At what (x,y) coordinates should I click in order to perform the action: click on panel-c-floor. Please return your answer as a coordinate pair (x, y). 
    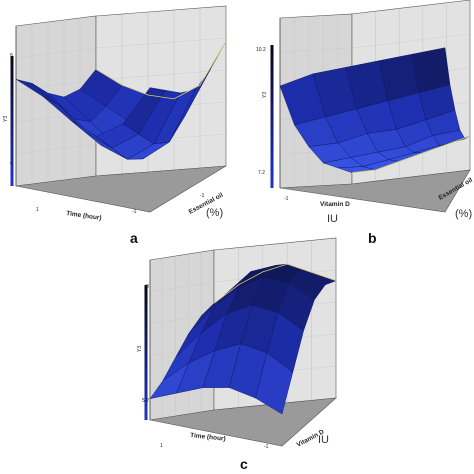
    Looking at the image, I should click on (243, 422).